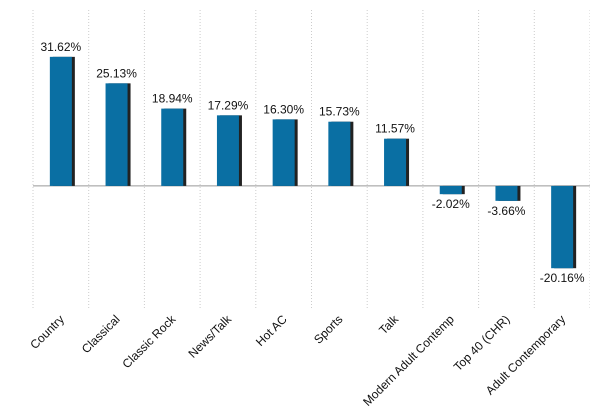 The width and height of the screenshot is (590, 417). I want to click on value-label: 18.94%, so click(172, 99).